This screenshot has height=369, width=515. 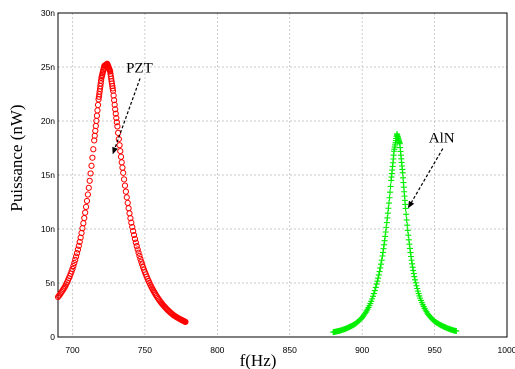 What do you see at coordinates (48, 121) in the screenshot?
I see `y-tick-label: 20n` at bounding box center [48, 121].